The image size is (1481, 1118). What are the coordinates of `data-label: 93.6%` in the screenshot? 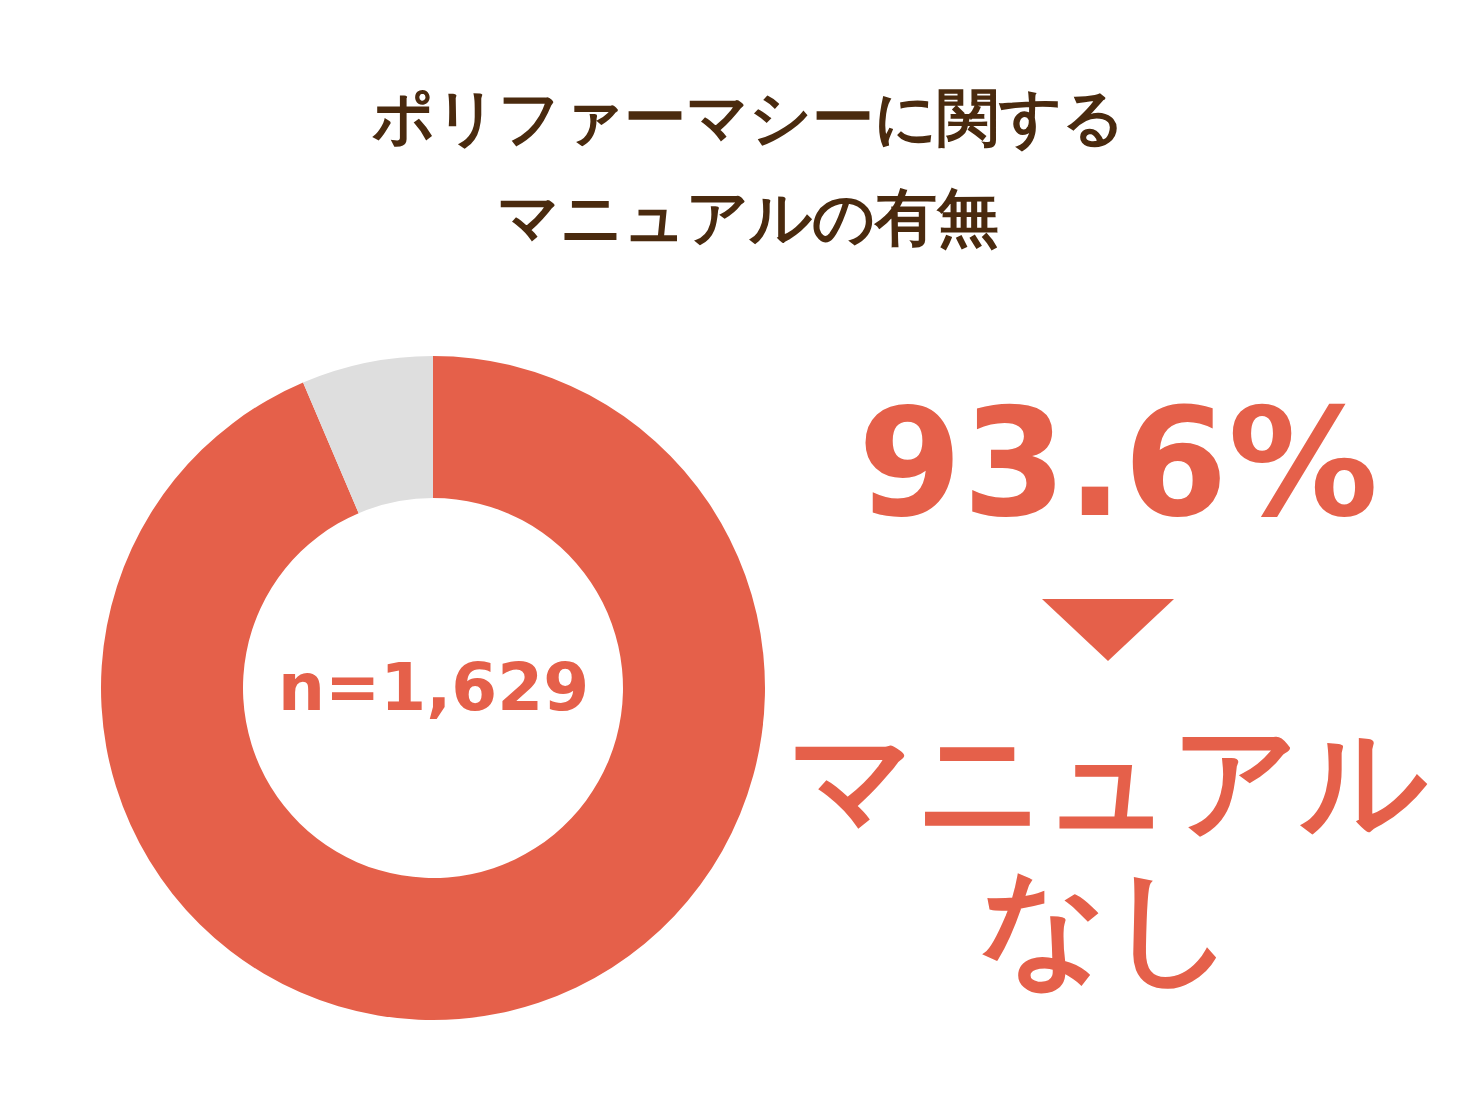 It's located at (1118, 463).